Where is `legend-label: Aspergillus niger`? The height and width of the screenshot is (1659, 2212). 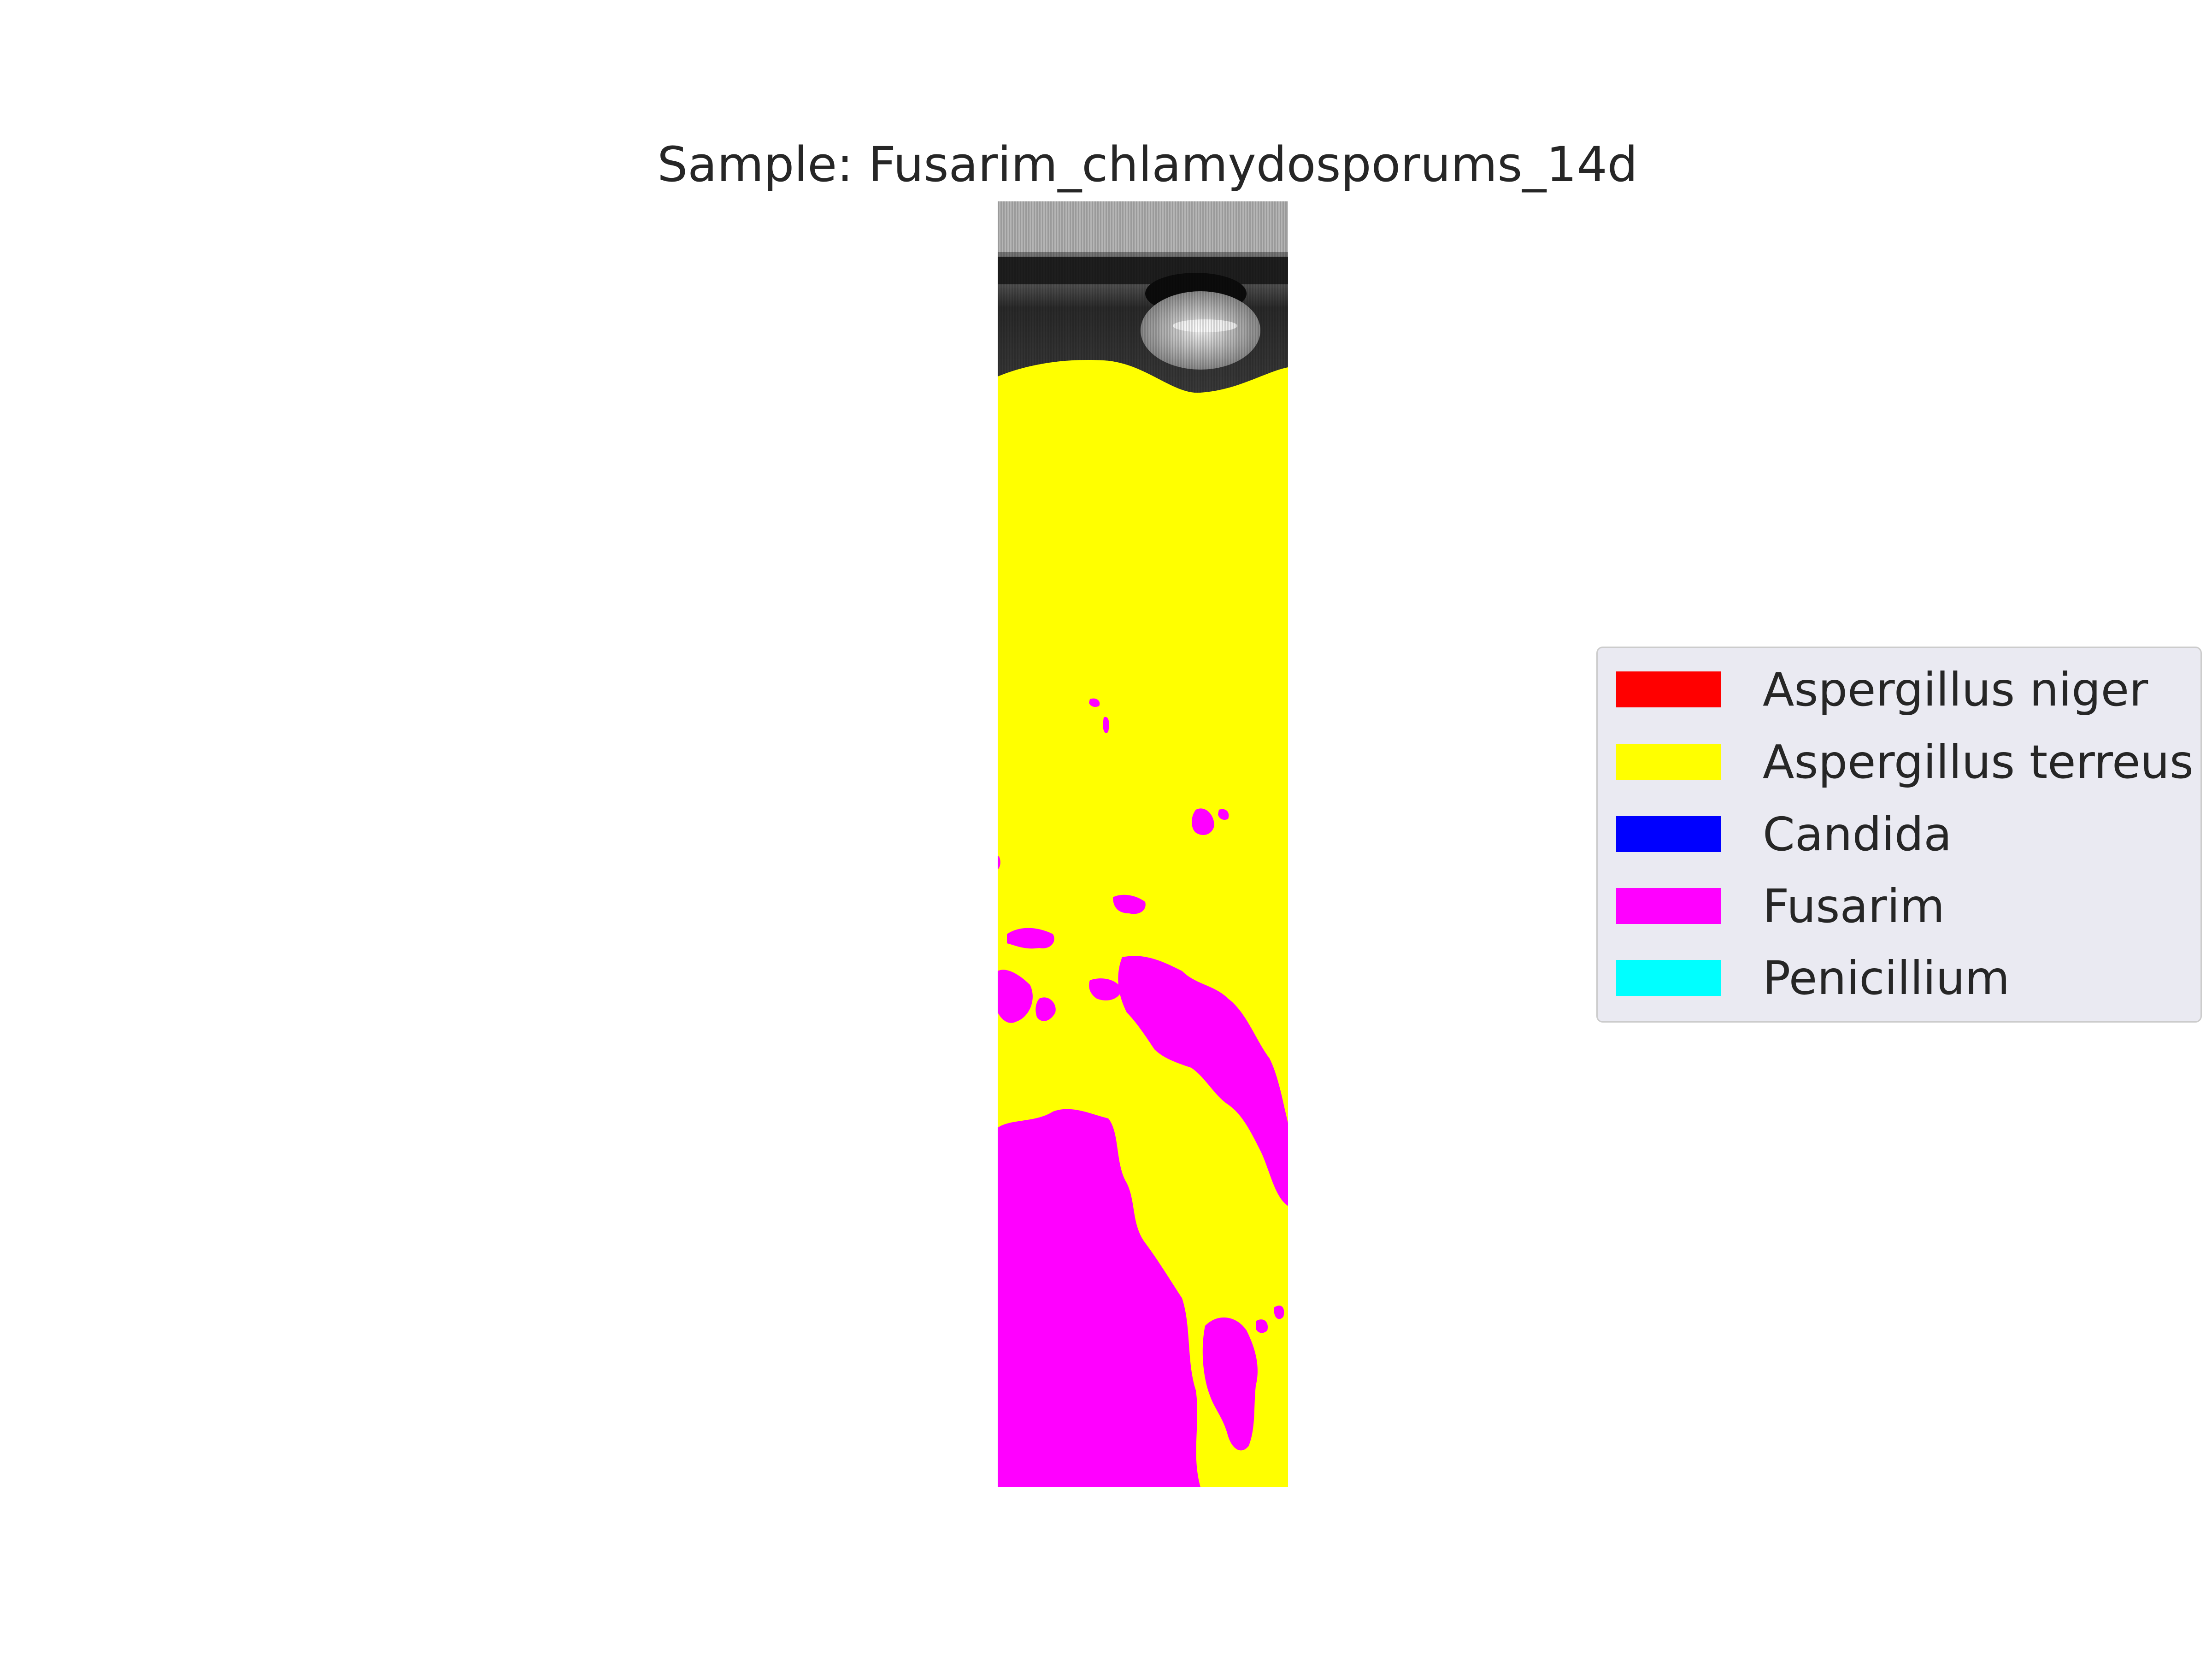
legend-label: Aspergillus niger is located at coordinates (1955, 689).